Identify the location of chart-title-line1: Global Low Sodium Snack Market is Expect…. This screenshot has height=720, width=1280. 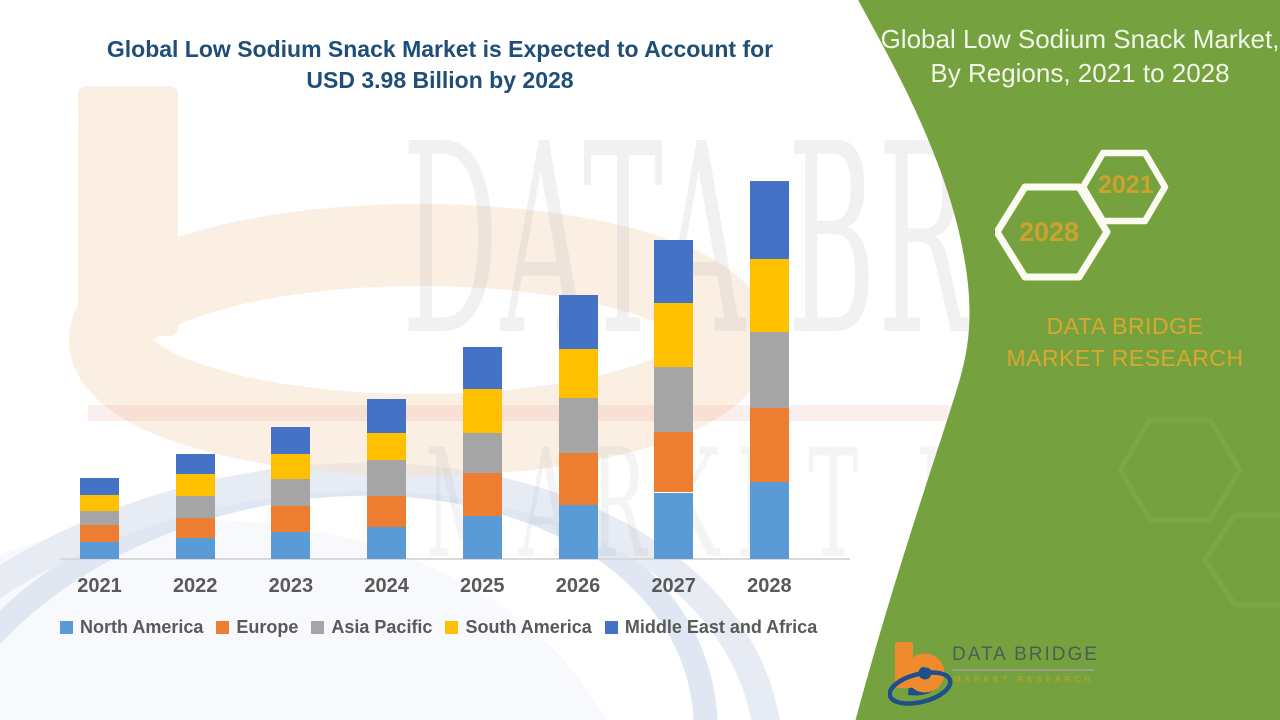
(440, 49).